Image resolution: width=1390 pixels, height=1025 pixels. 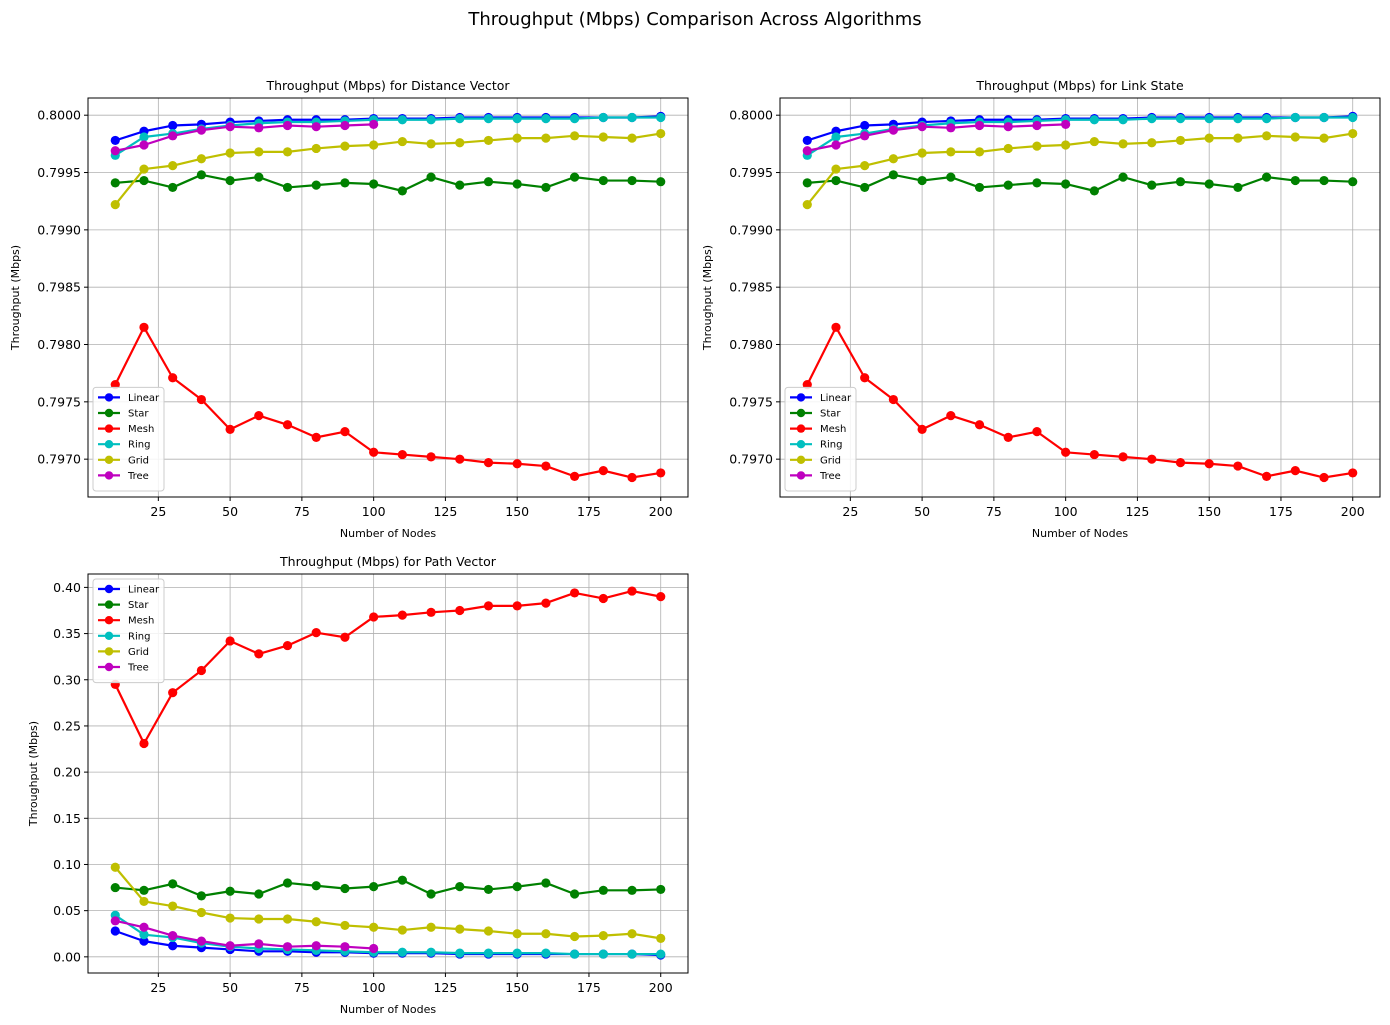 I want to click on x-tick-label: 200, so click(x=1353, y=511).